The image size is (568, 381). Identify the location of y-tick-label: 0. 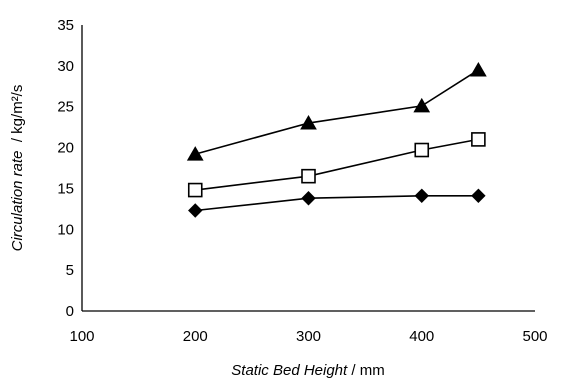
(70, 311).